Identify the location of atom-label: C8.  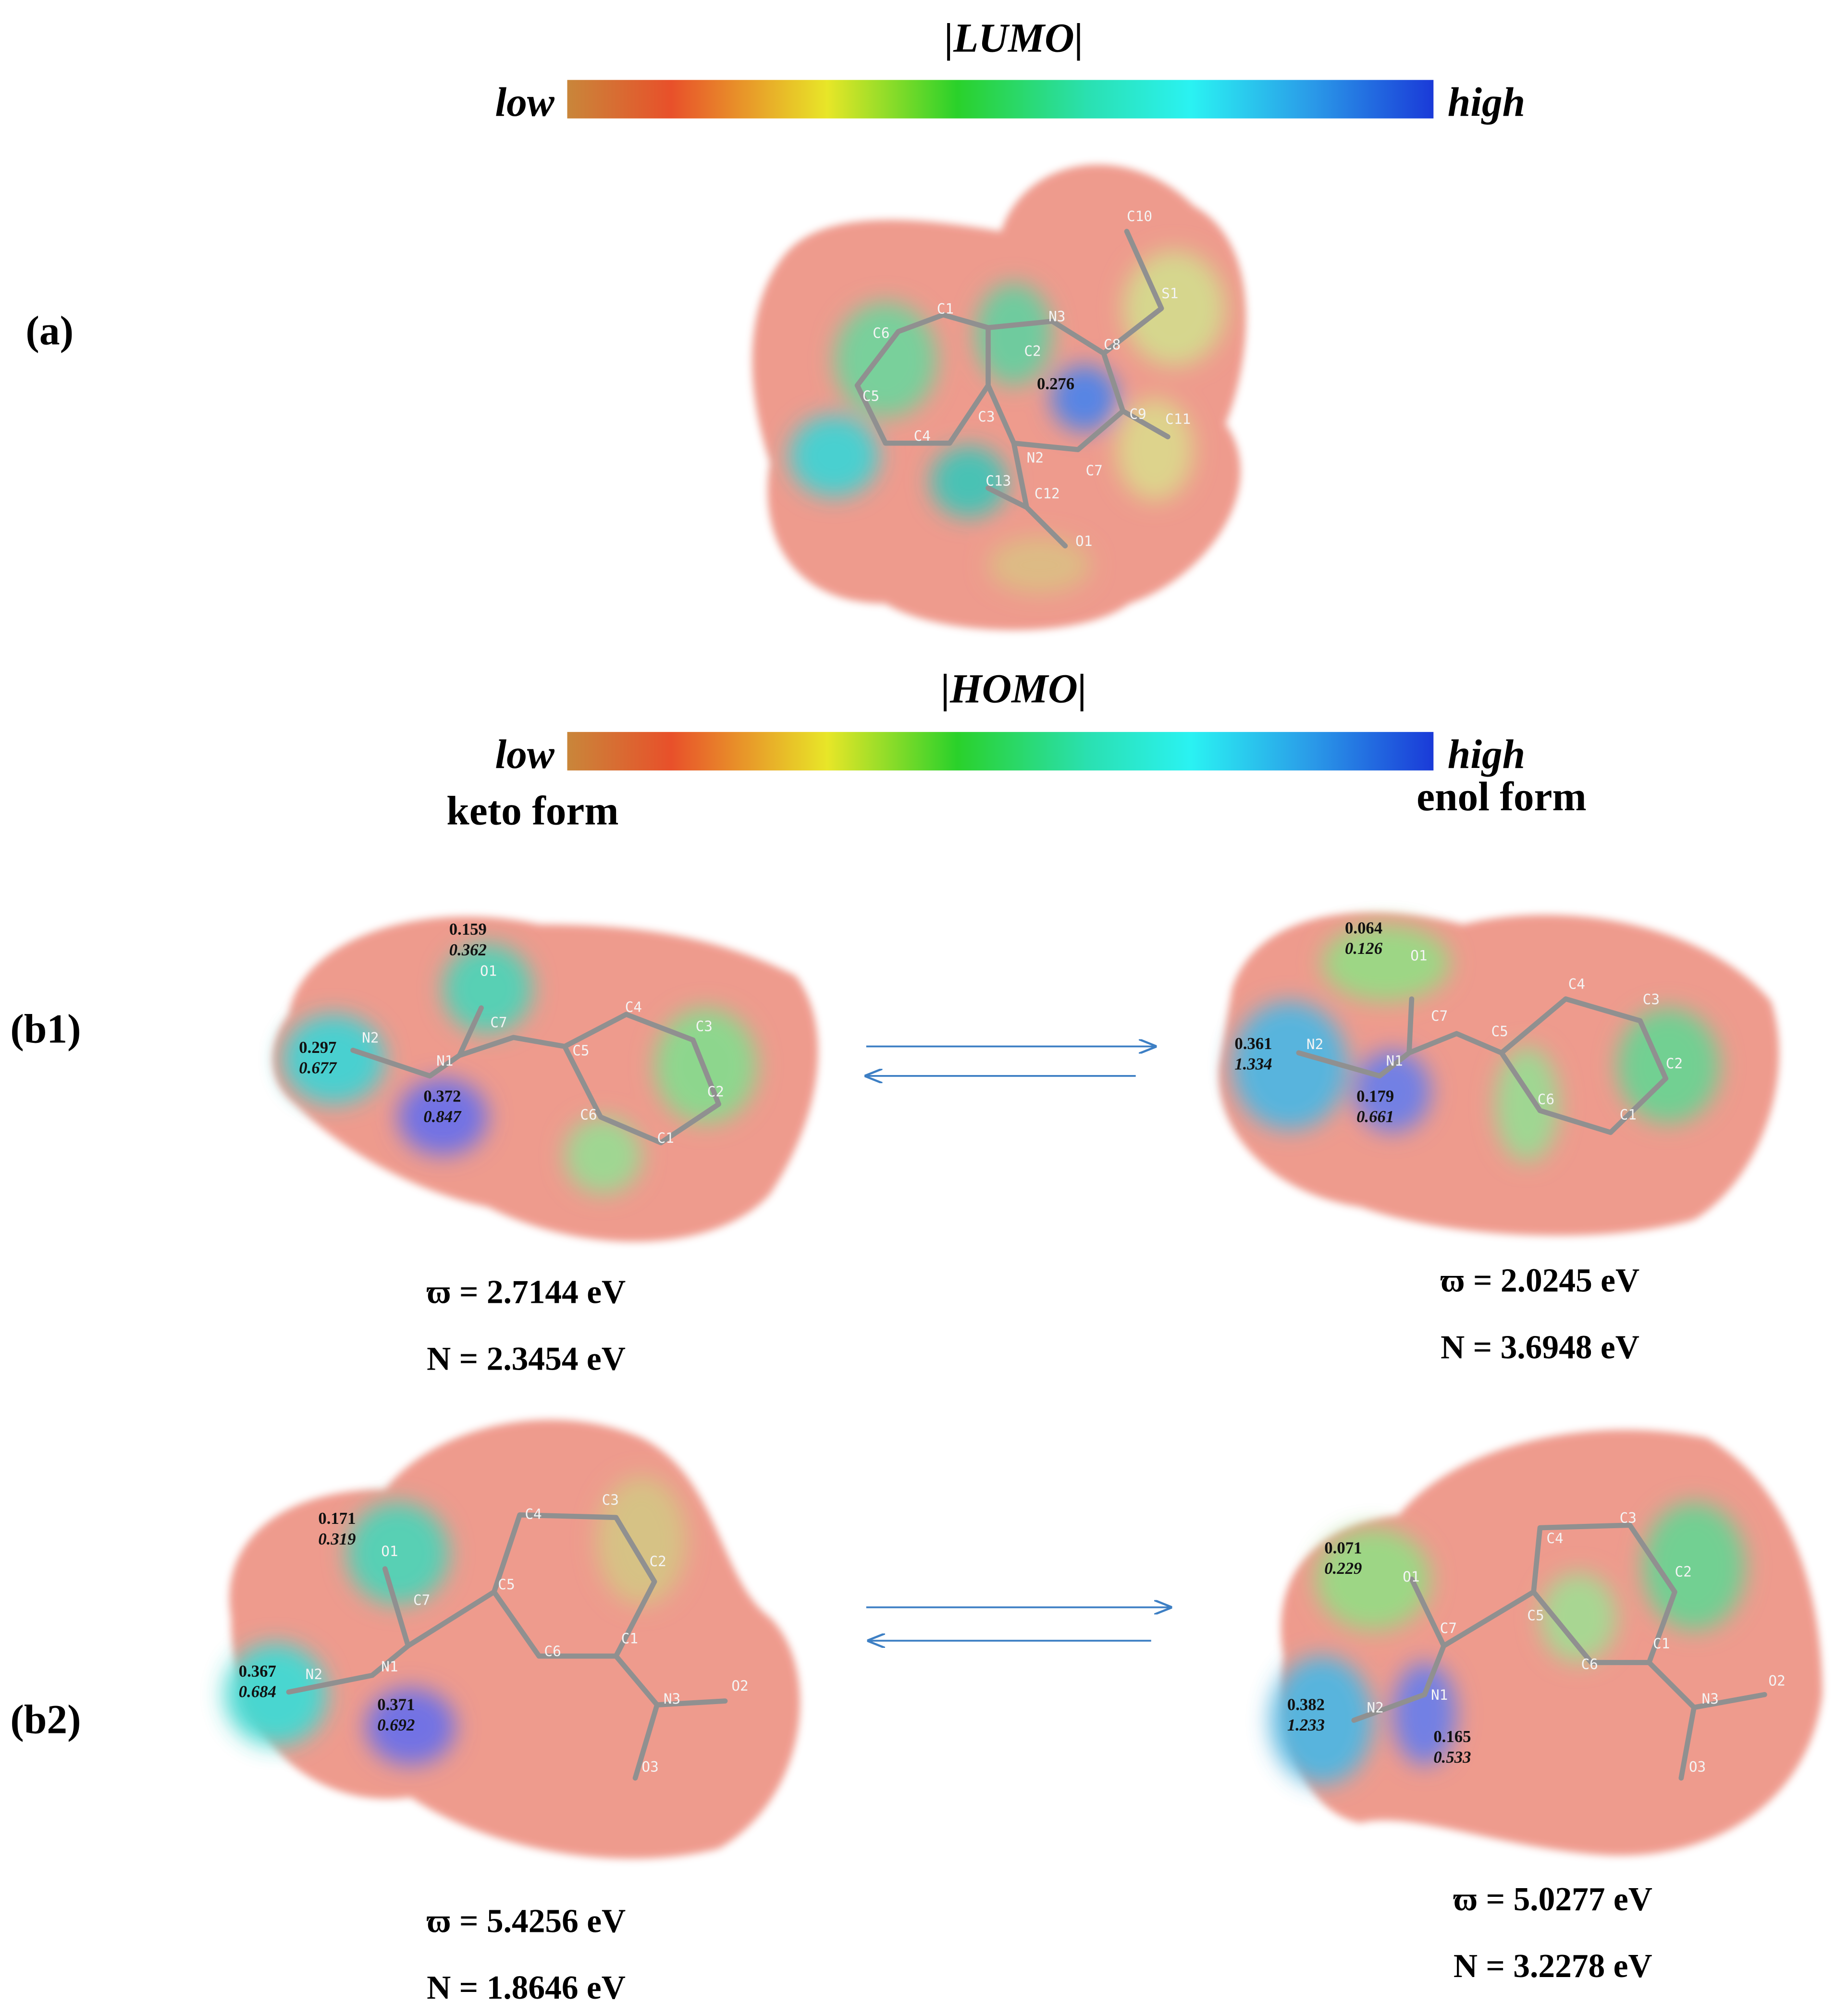
(1112, 344).